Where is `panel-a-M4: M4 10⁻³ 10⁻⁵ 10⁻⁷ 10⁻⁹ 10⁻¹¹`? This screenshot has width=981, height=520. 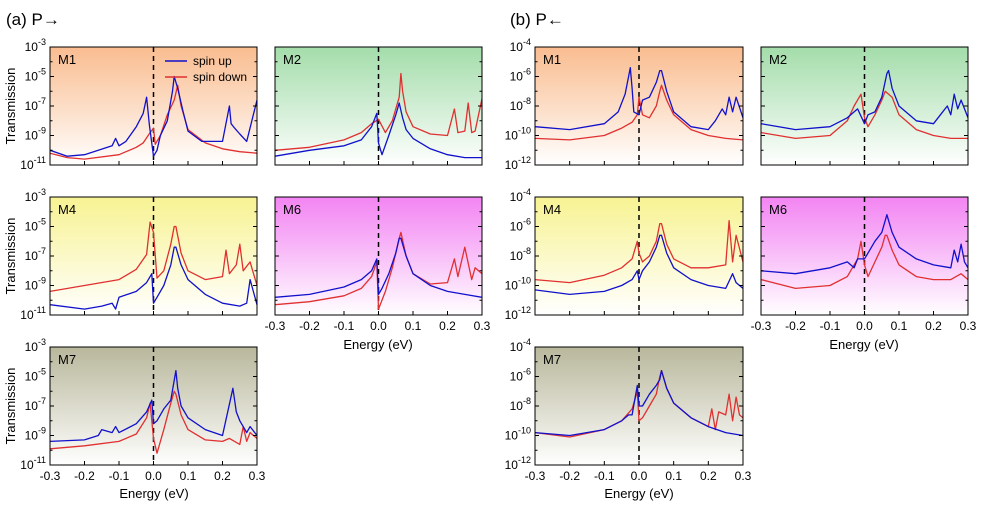
panel-a-M4: M4 10⁻³ 10⁻⁵ 10⁻⁷ 10⁻⁹ 10⁻¹¹ is located at coordinates (139, 254).